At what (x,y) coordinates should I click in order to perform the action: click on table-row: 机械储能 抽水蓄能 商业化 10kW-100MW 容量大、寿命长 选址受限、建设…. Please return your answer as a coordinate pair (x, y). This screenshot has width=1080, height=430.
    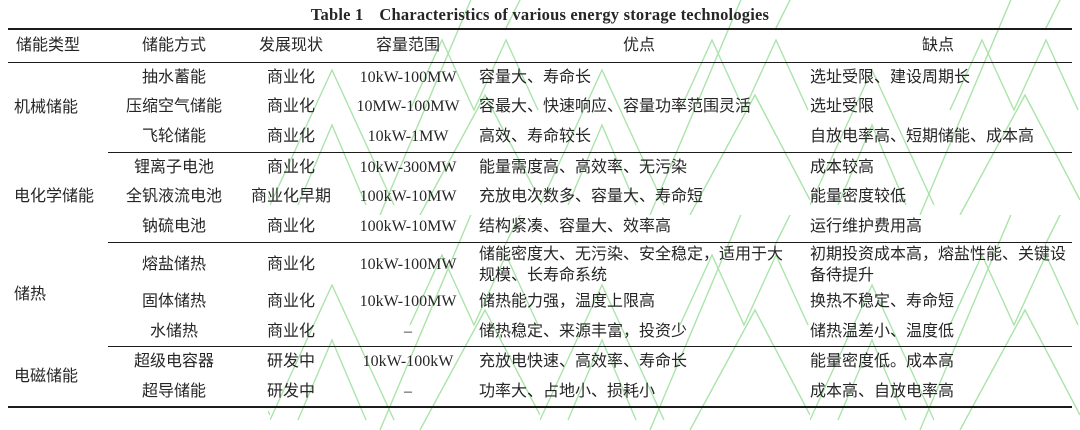
    Looking at the image, I should click on (540, 89).